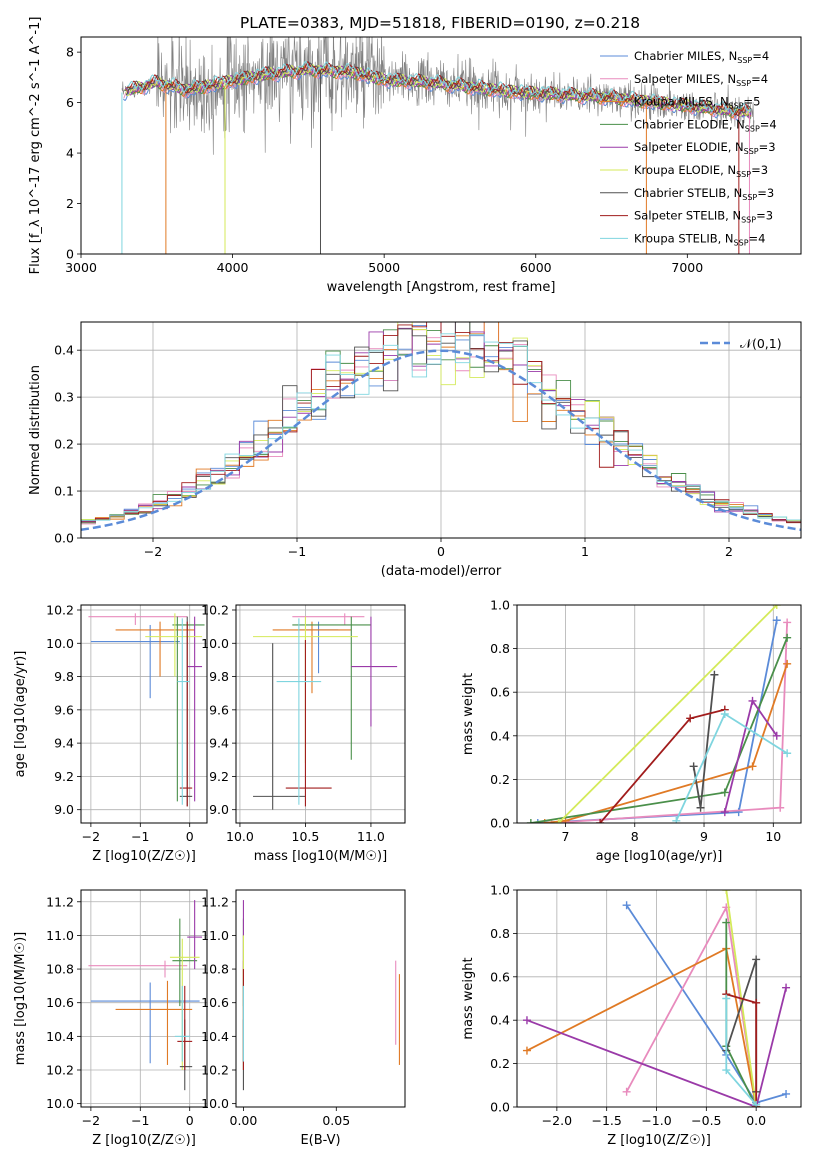 The height and width of the screenshot is (1170, 819). I want to click on y-tick-label: 0.6, so click(500, 692).